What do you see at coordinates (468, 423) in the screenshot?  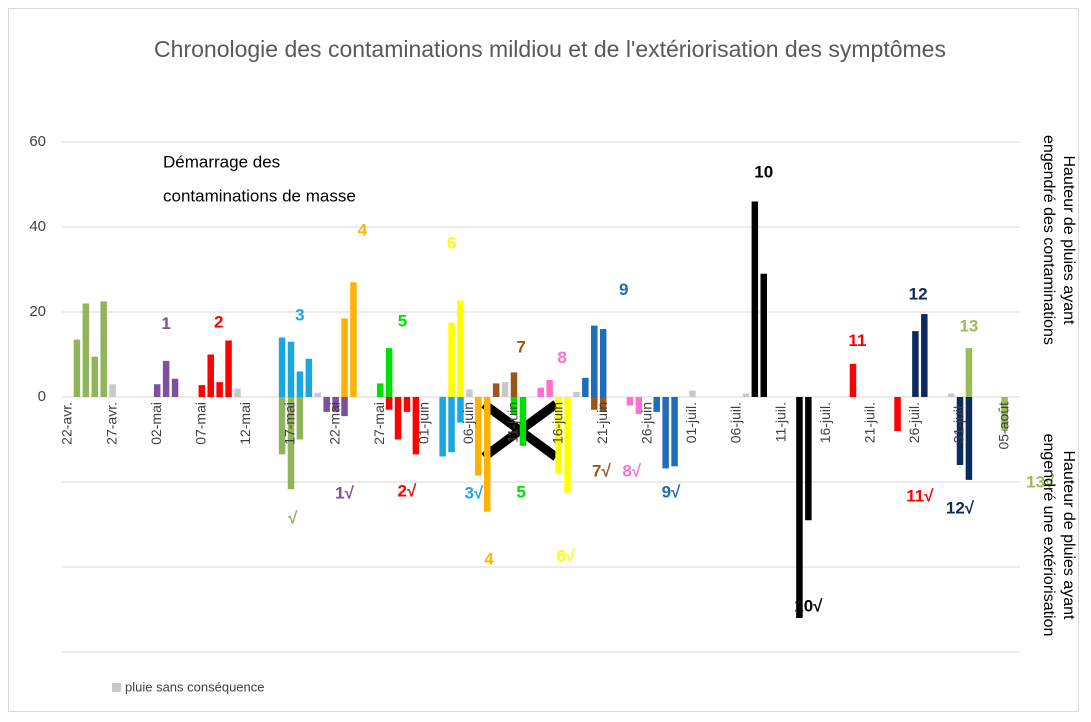 I see `x-tick-label: 06-juin` at bounding box center [468, 423].